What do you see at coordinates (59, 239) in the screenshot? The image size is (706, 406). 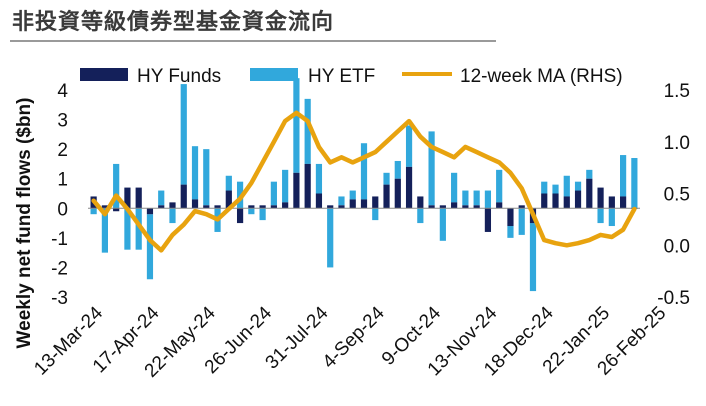 I see `y-tick-left: -1` at bounding box center [59, 239].